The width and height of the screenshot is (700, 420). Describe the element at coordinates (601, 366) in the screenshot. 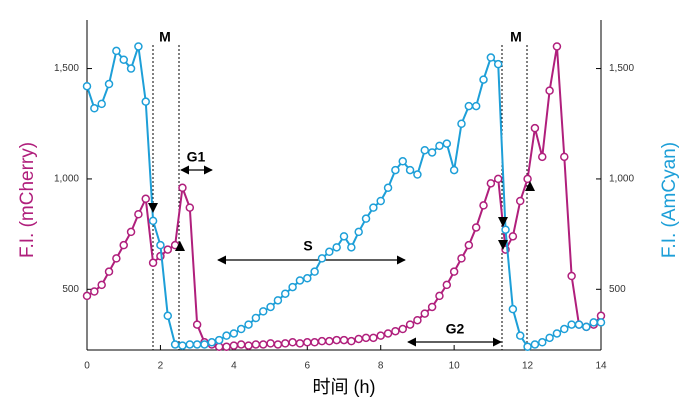

I see `x-tick-label: 14` at that location.